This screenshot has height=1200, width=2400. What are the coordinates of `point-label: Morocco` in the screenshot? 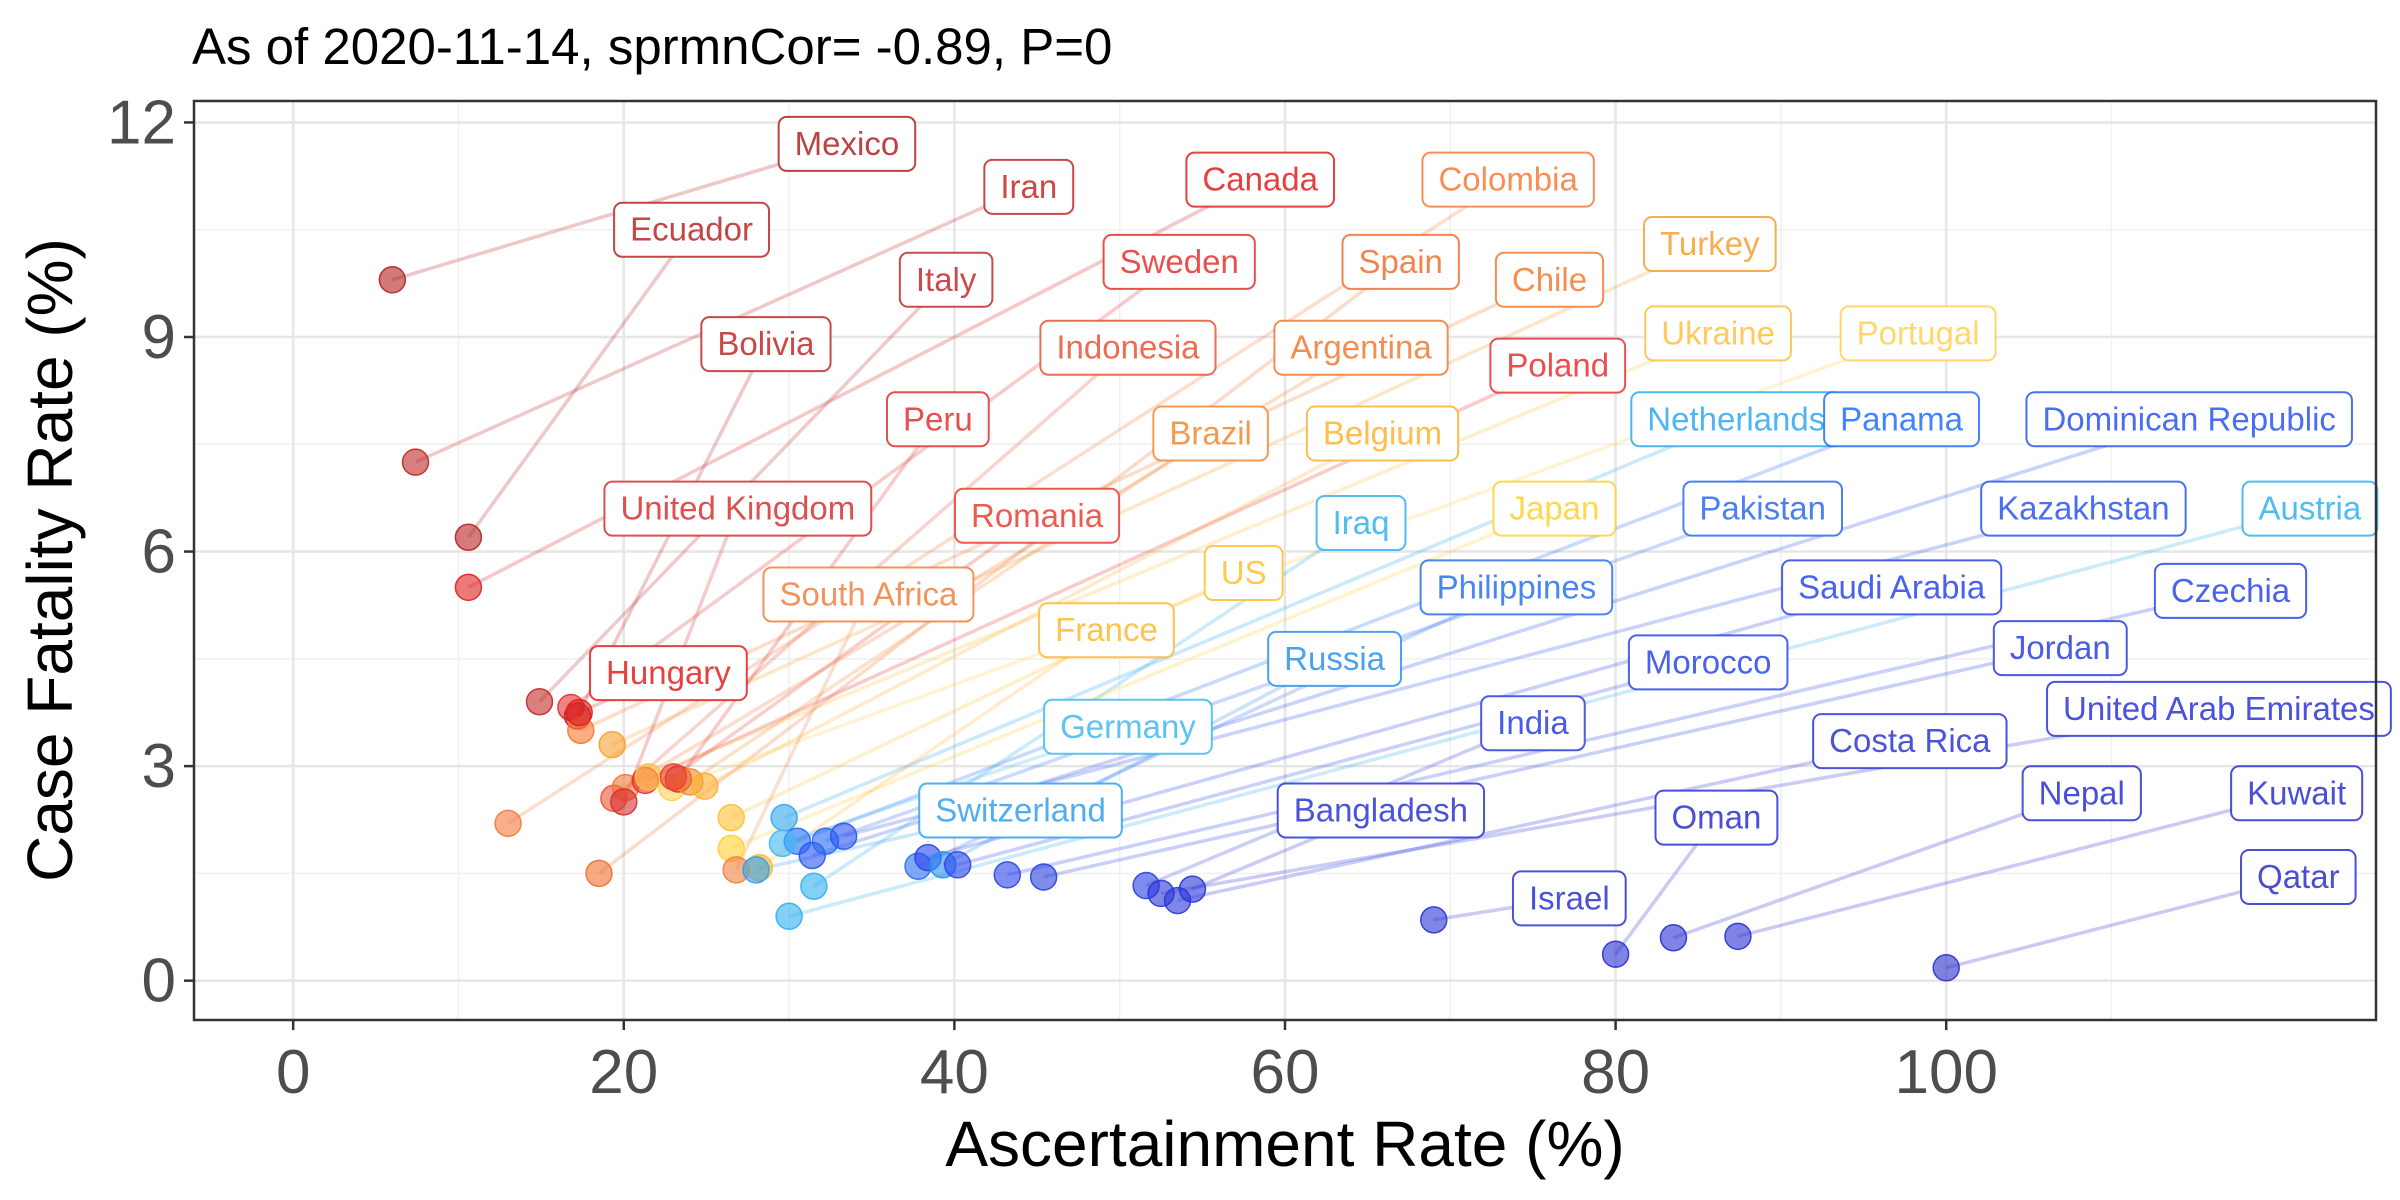 It's located at (1708, 662).